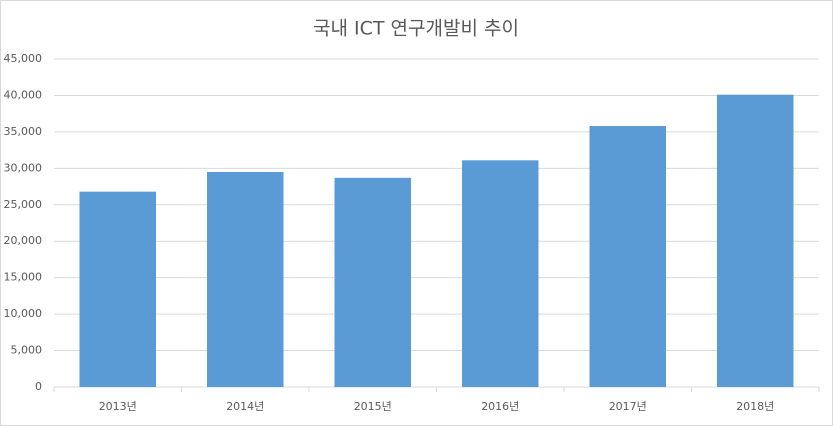  Describe the element at coordinates (23, 204) in the screenshot. I see `y-tick-label: 25,000` at that location.